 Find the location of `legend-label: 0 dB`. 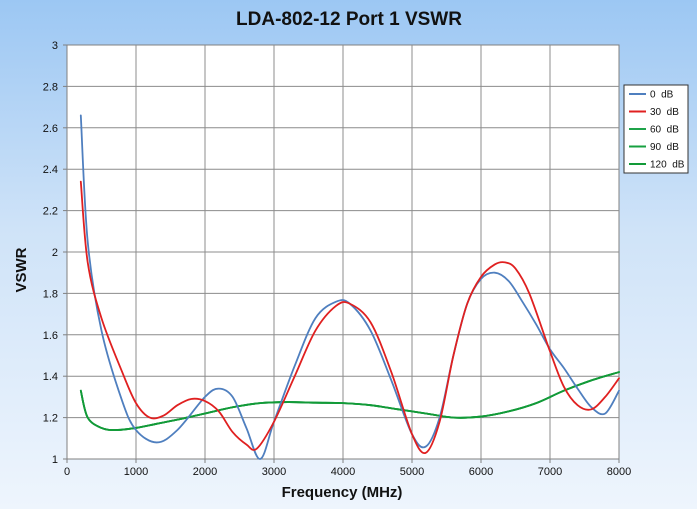

legend-label: 0 dB is located at coordinates (662, 95).